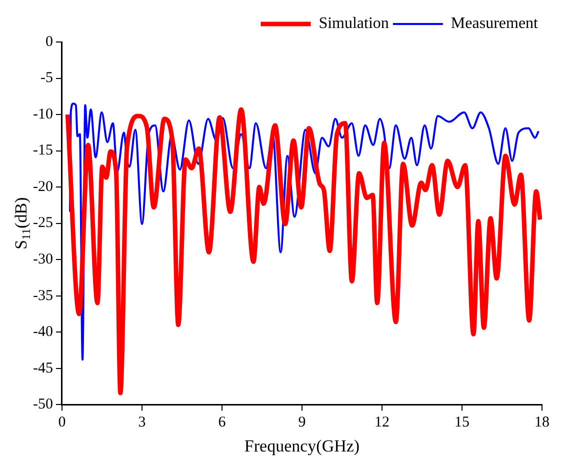  Describe the element at coordinates (382, 422) in the screenshot. I see `x-tick-label: 12` at that location.